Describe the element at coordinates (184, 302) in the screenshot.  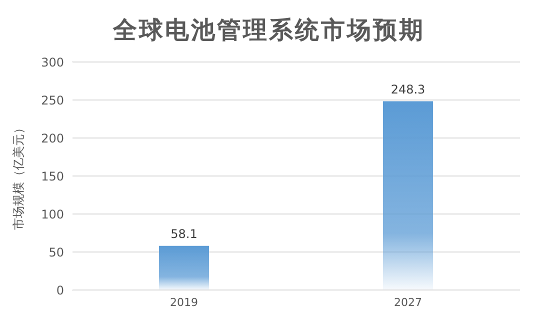
I see `x-tick-label: 2019` at that location.